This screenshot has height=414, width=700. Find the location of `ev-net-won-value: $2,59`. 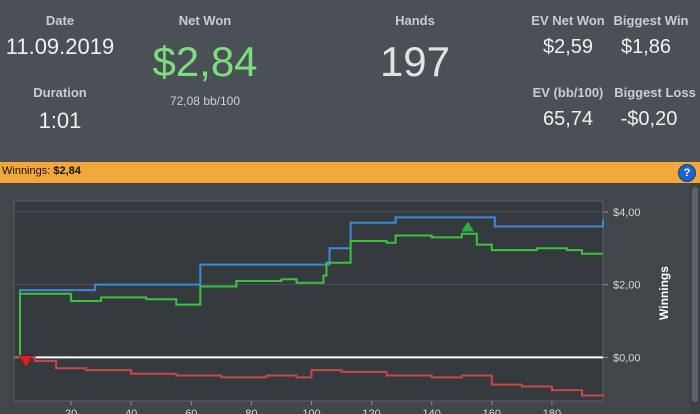

ev-net-won-value: $2,59 is located at coordinates (568, 47).